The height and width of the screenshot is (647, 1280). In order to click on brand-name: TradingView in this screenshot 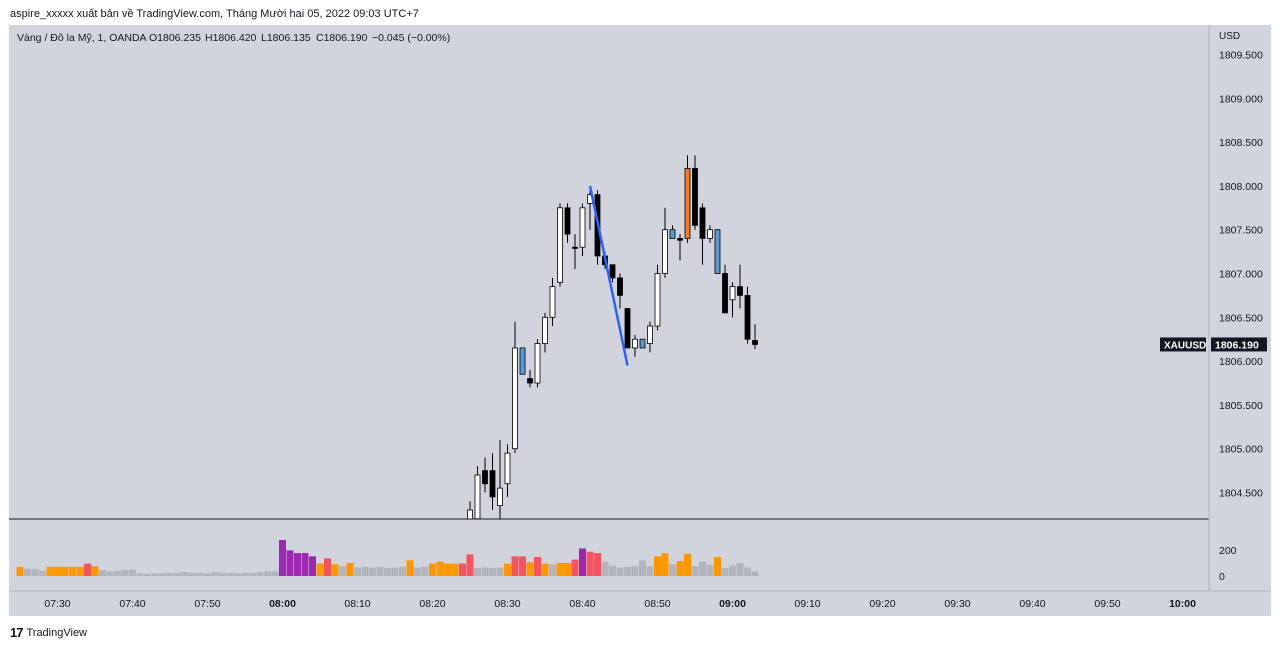, I will do `click(57, 632)`.